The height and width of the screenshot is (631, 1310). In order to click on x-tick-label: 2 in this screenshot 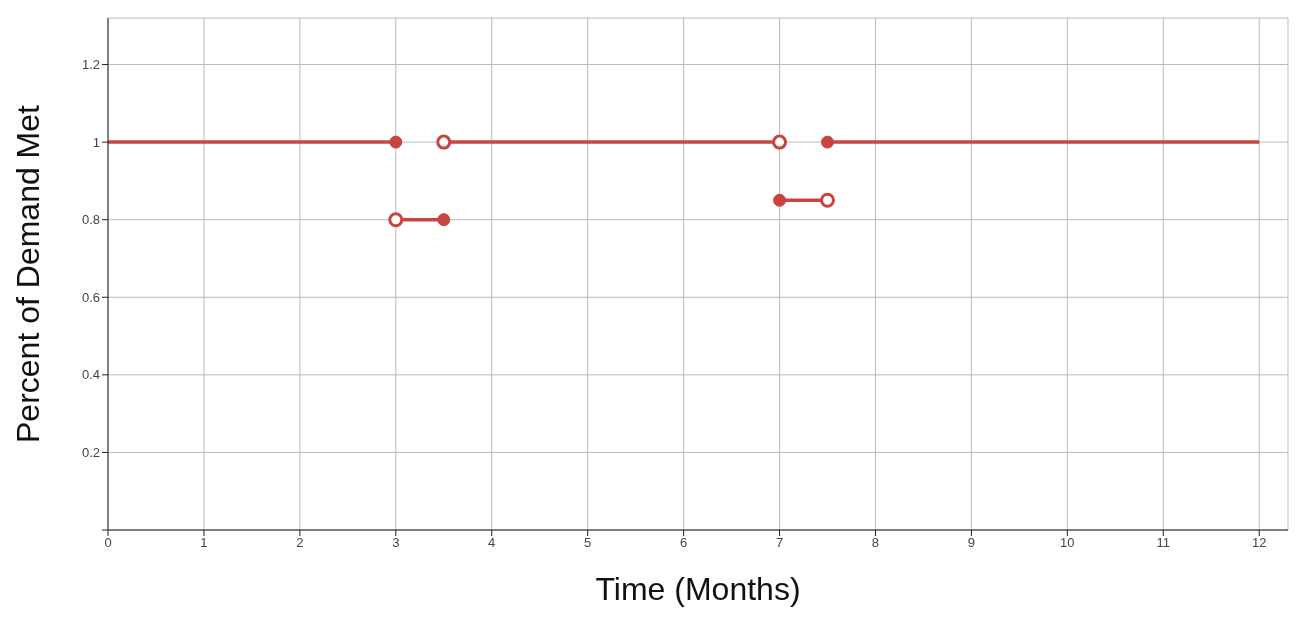, I will do `click(300, 543)`.